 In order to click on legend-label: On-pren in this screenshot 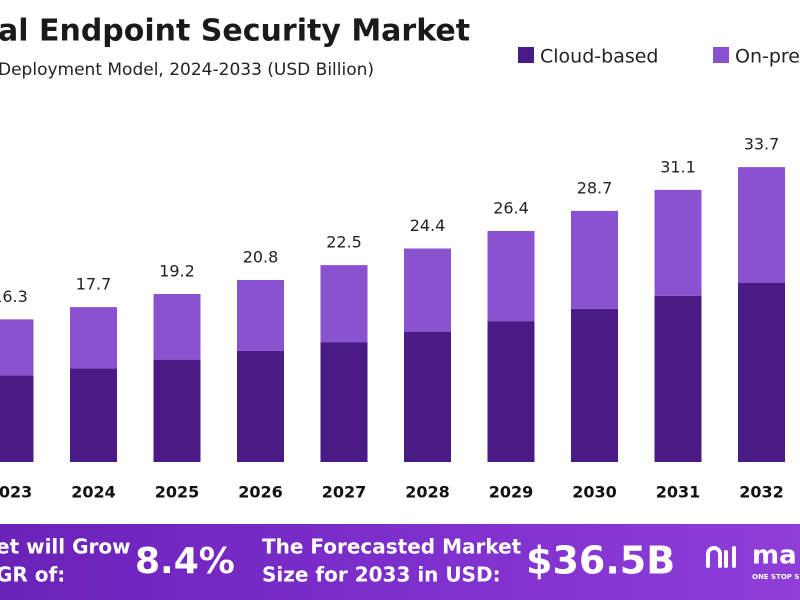, I will do `click(767, 57)`.